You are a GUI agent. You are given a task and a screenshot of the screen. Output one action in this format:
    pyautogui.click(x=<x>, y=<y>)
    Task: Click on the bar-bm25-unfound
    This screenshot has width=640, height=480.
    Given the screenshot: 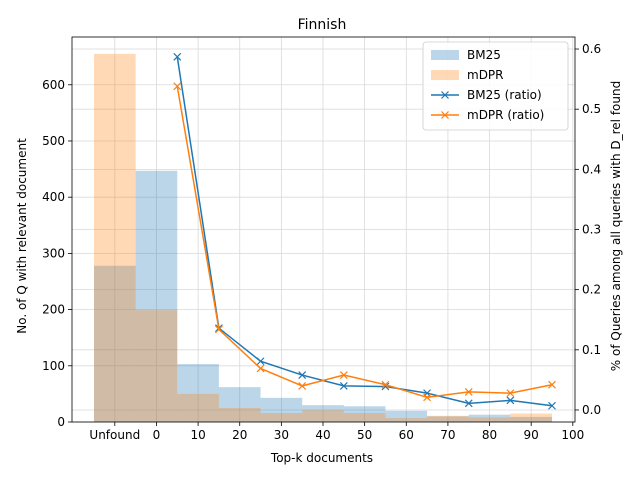 What is the action you would take?
    pyautogui.click(x=115, y=343)
    